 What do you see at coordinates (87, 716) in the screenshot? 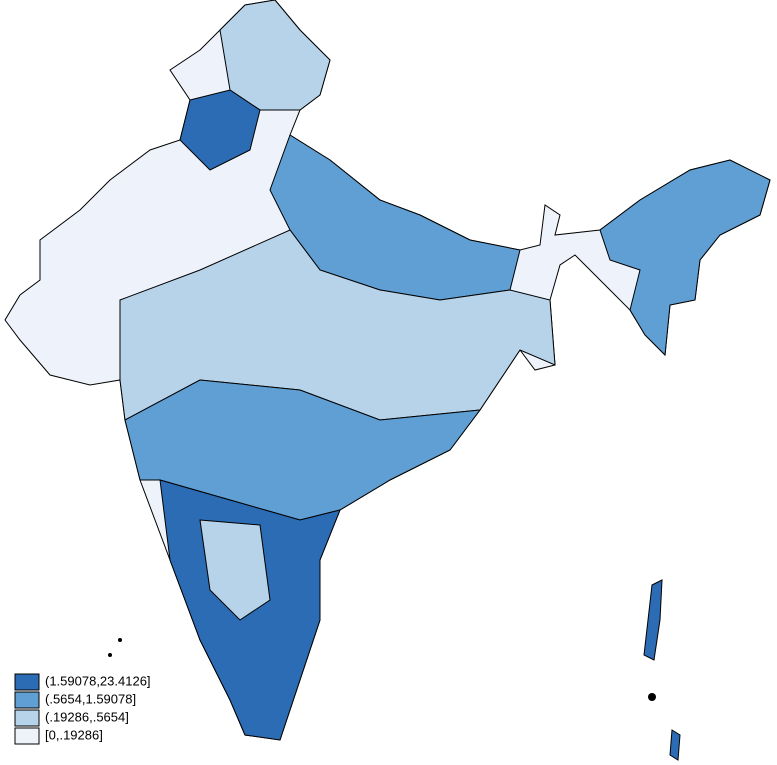
I see `legend-label: (.19286,.5654]` at bounding box center [87, 716].